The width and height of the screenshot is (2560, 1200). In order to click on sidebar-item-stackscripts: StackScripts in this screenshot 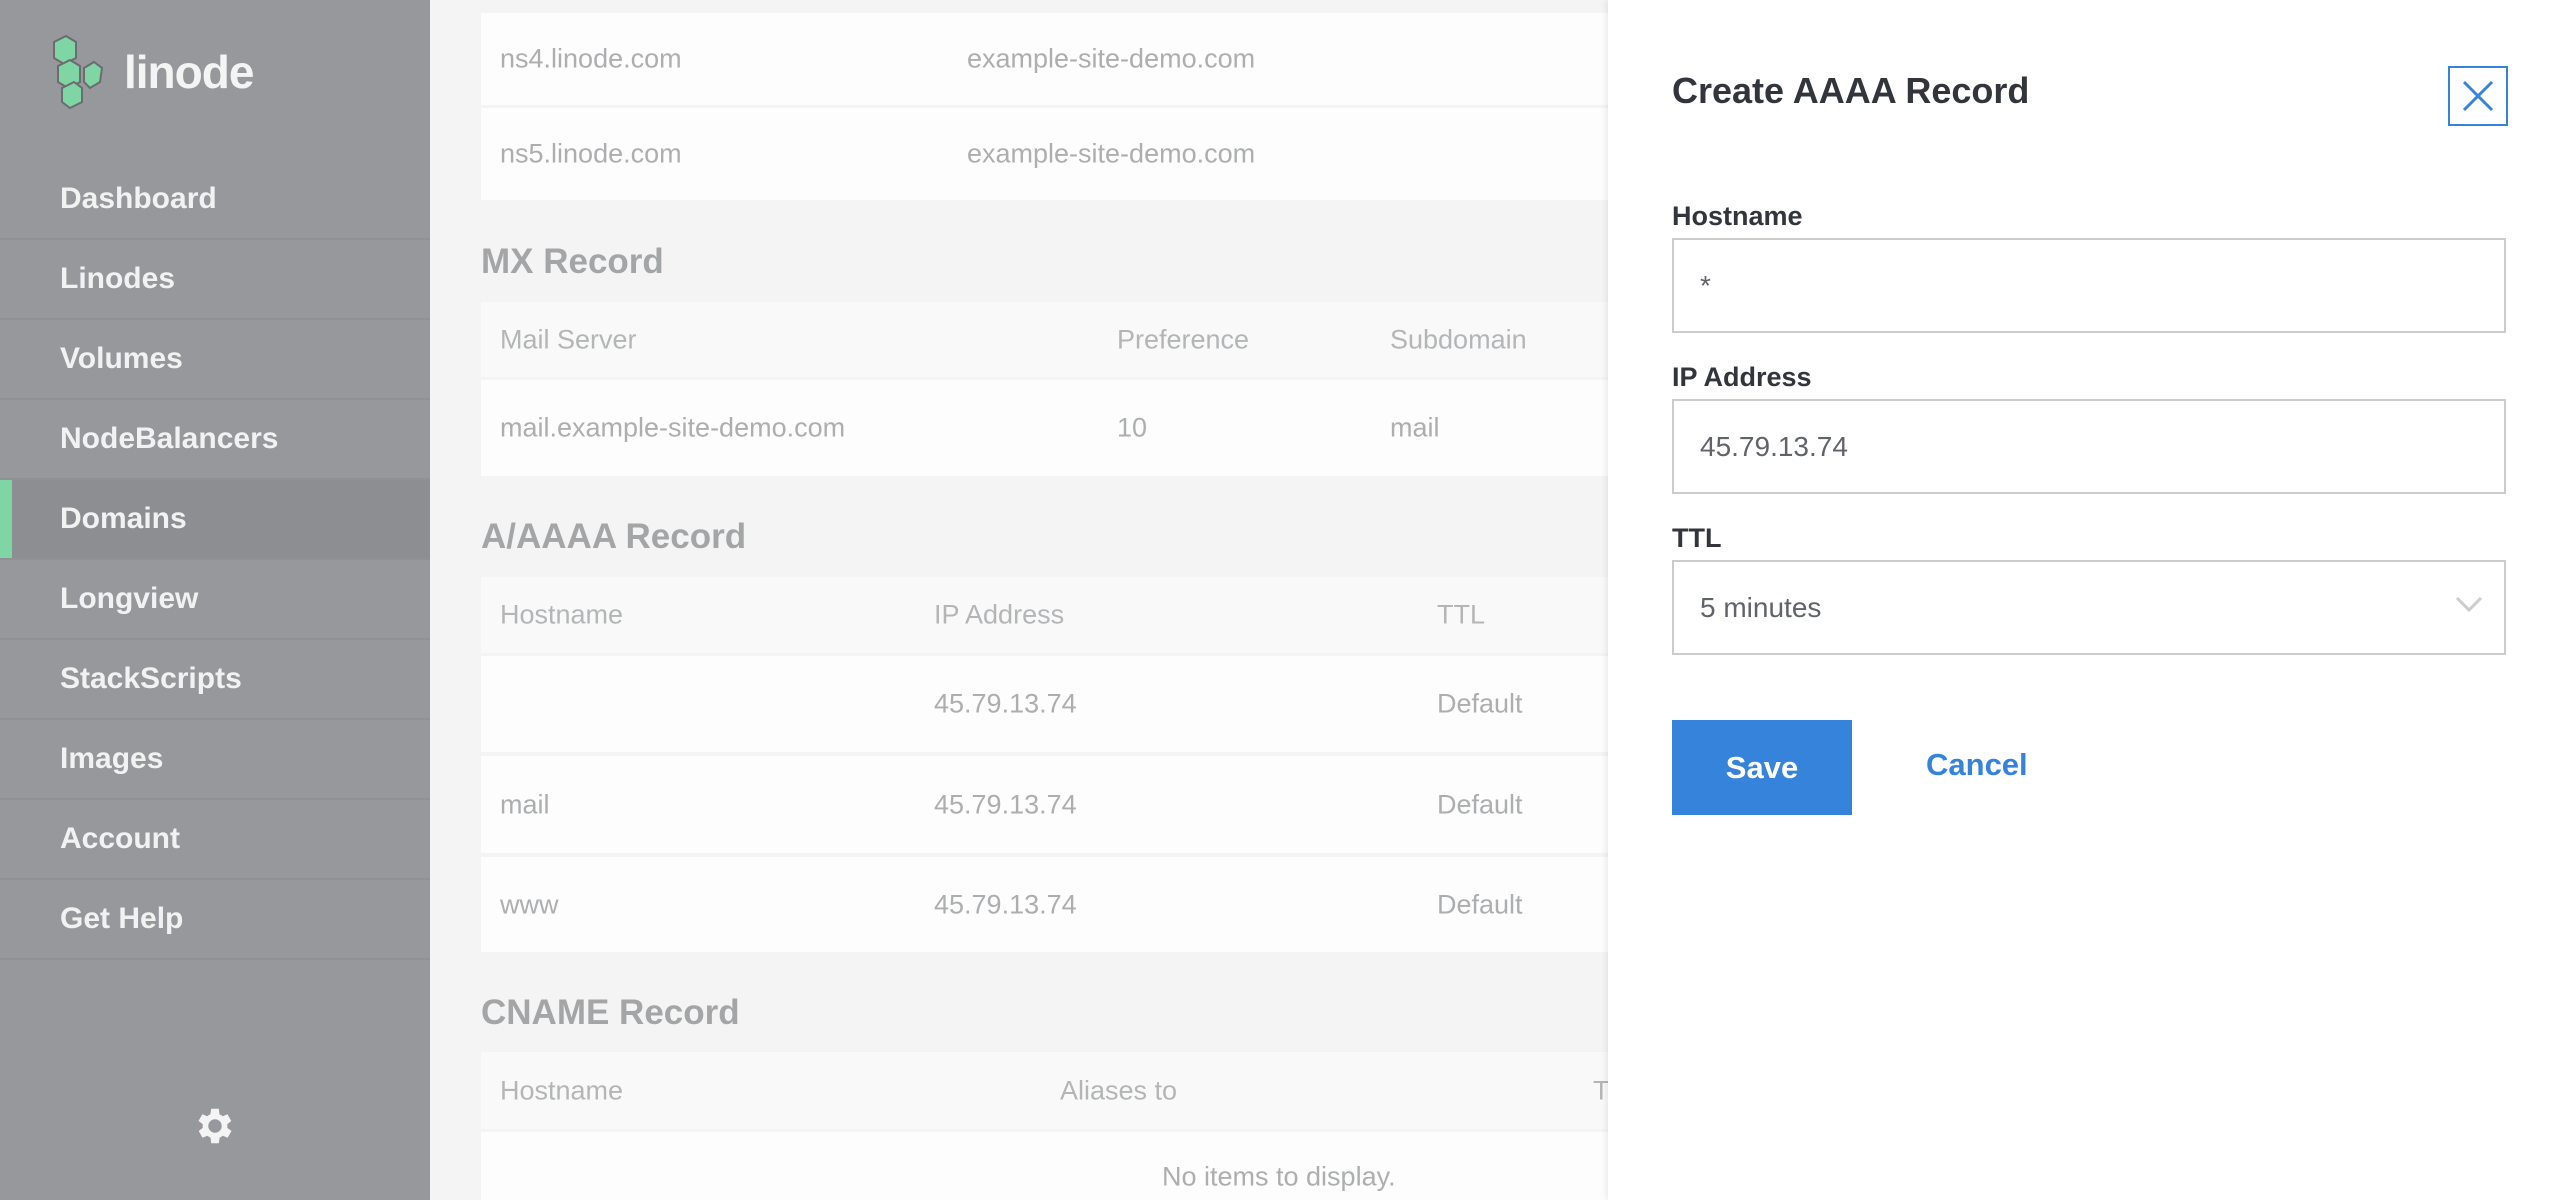, I will do `click(215, 680)`.